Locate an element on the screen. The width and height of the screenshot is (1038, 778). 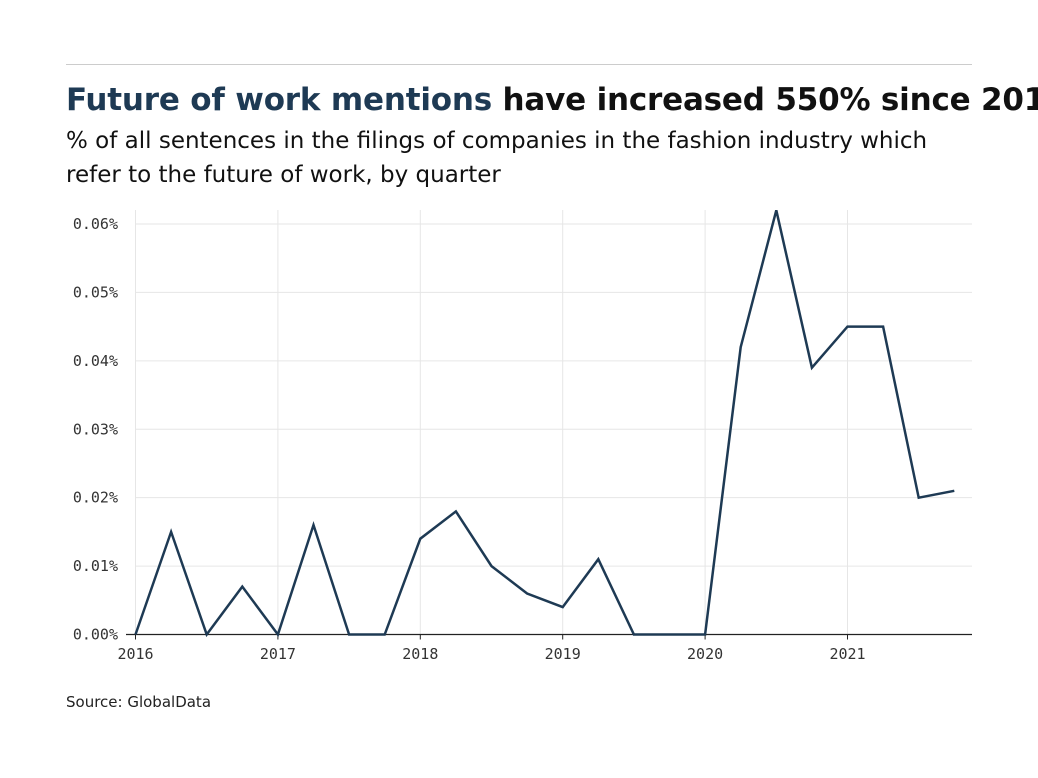
y-tick-label: 0.06% is located at coordinates (95, 224).